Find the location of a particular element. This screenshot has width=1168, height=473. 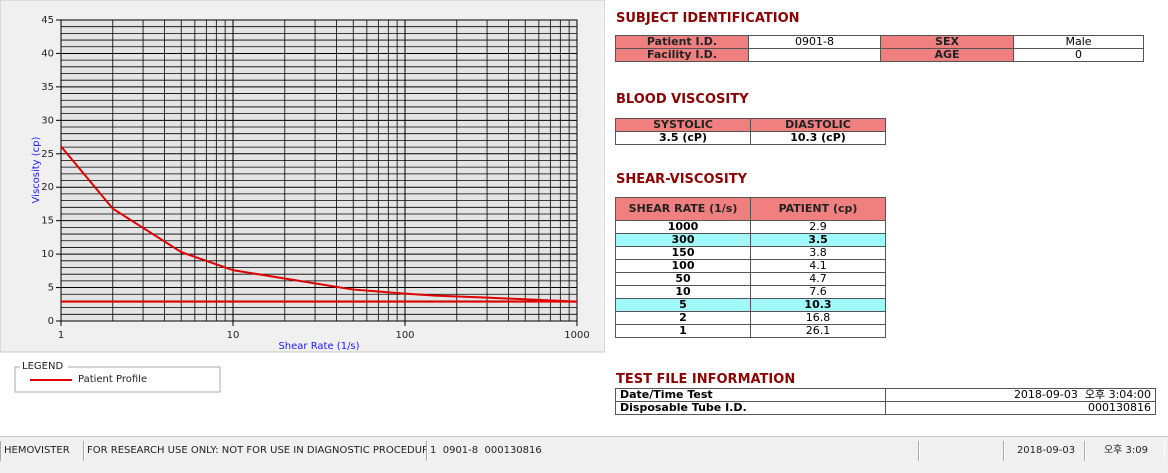

table-row: Patient I.D. 0901-8 SEX Male is located at coordinates (879, 42).